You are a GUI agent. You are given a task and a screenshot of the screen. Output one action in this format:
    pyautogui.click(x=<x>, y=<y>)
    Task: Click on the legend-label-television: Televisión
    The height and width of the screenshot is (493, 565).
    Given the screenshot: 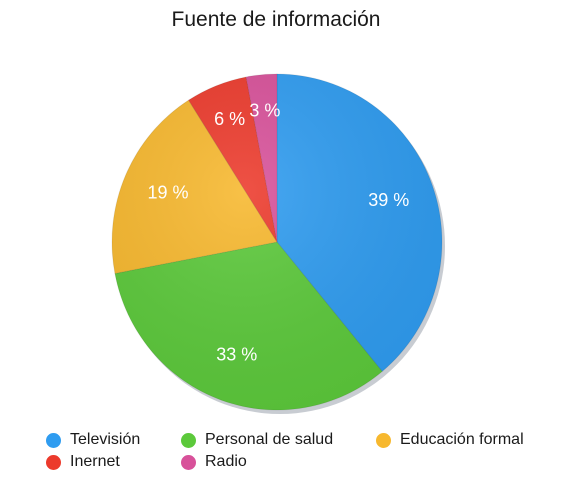 What is the action you would take?
    pyautogui.click(x=105, y=439)
    